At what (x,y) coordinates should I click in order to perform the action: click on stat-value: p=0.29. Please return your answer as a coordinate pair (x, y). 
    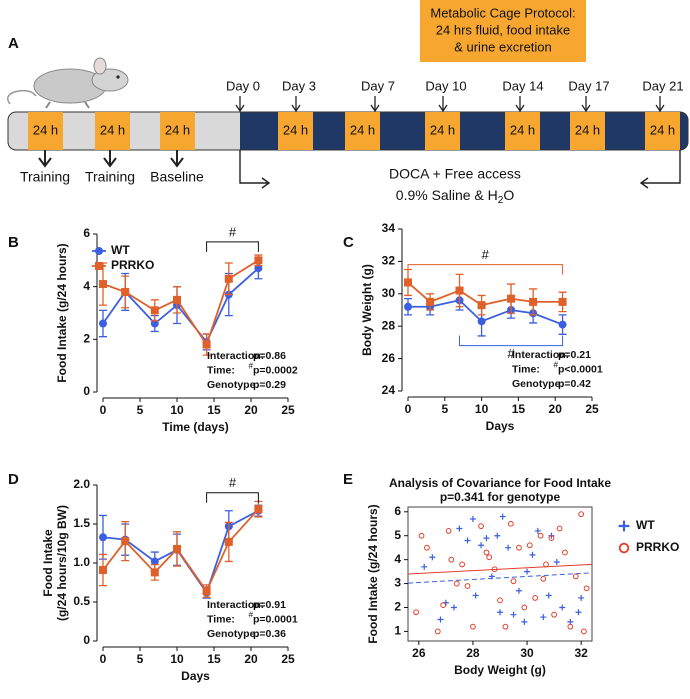
    Looking at the image, I should click on (269, 385).